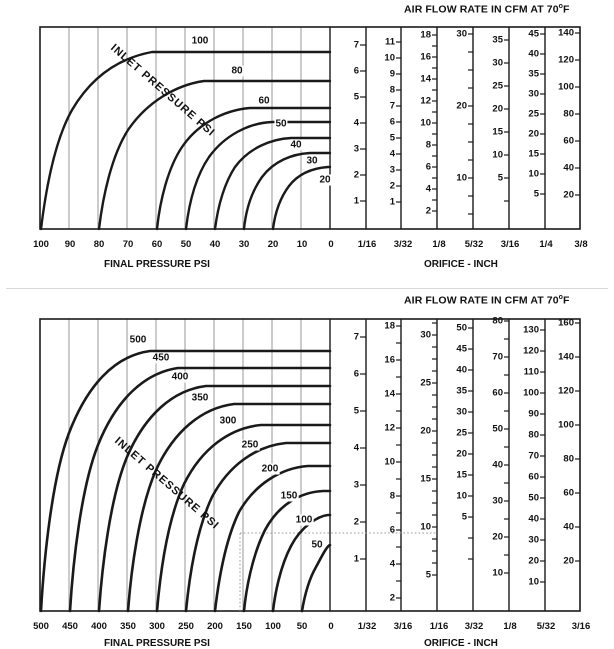 This screenshot has width=614, height=649. Describe the element at coordinates (531, 372) in the screenshot. I see `scale-value: 110` at that location.